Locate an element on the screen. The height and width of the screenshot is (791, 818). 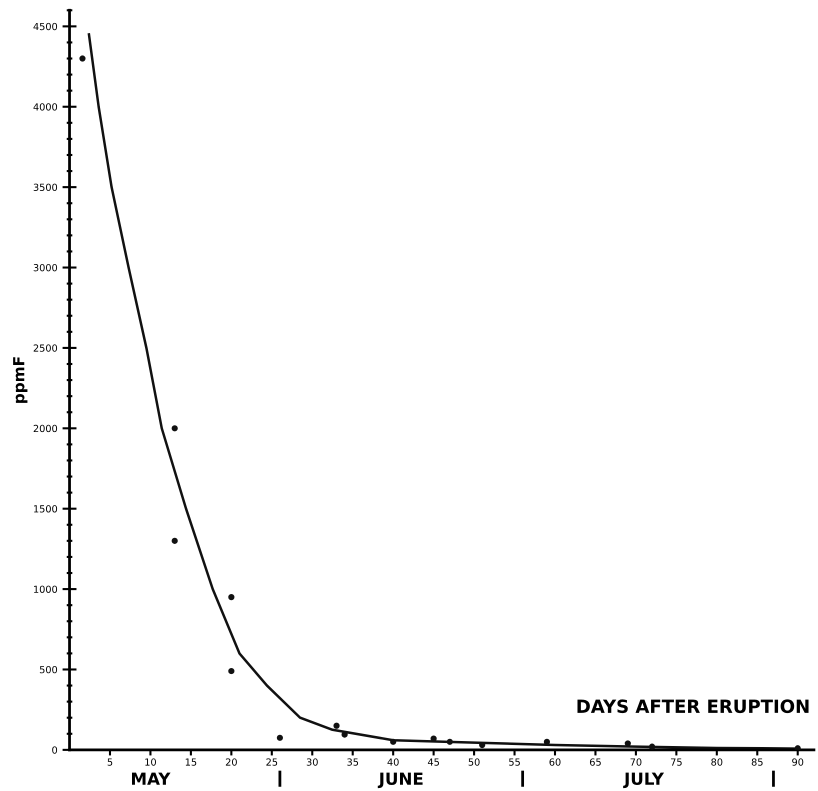
y-tick-label: 1500 is located at coordinates (46, 509).